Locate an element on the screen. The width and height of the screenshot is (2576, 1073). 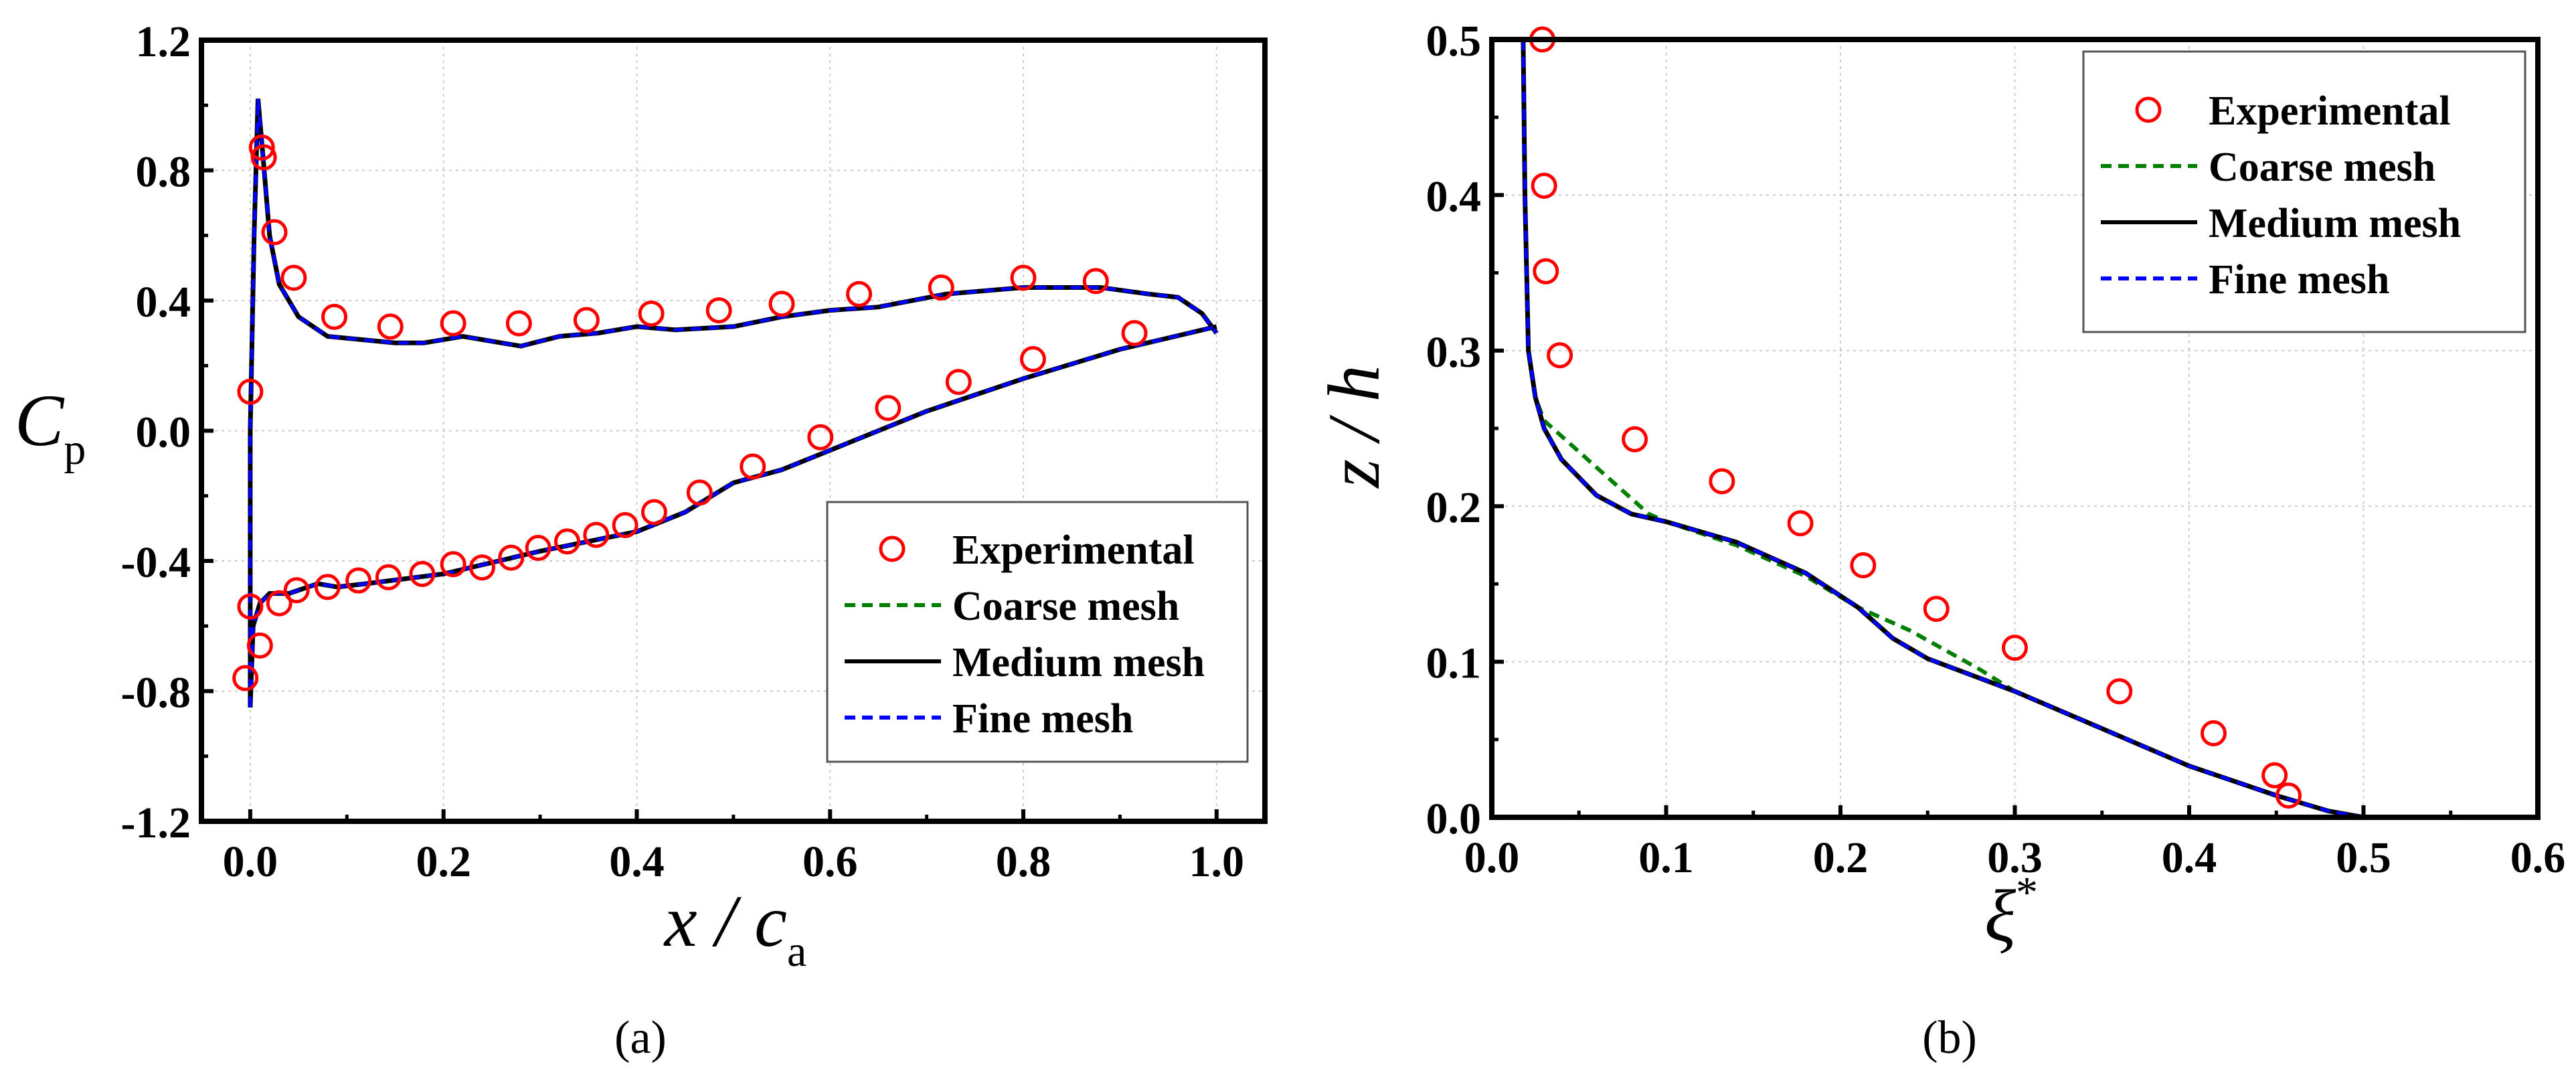
panel-caption-a: (a) is located at coordinates (640, 1038).